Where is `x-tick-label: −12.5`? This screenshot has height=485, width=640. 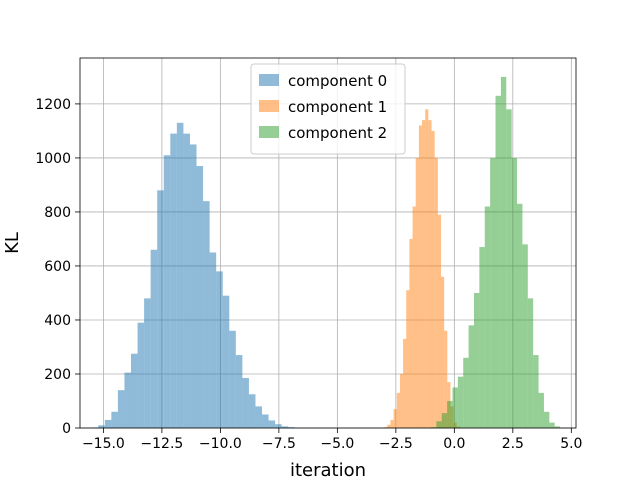
x-tick-label: −12.5 is located at coordinates (161, 444).